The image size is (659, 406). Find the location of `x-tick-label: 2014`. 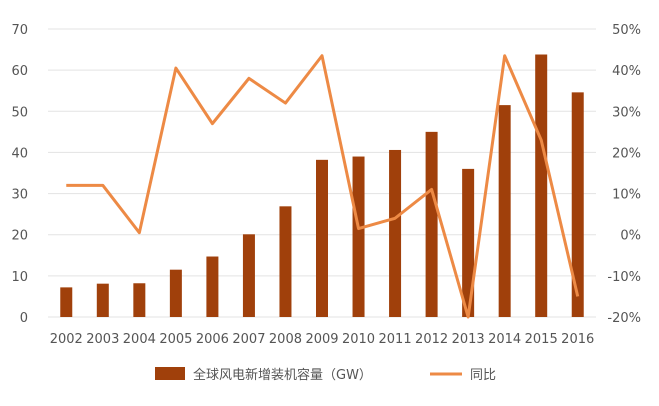

x-tick-label: 2014 is located at coordinates (504, 339).